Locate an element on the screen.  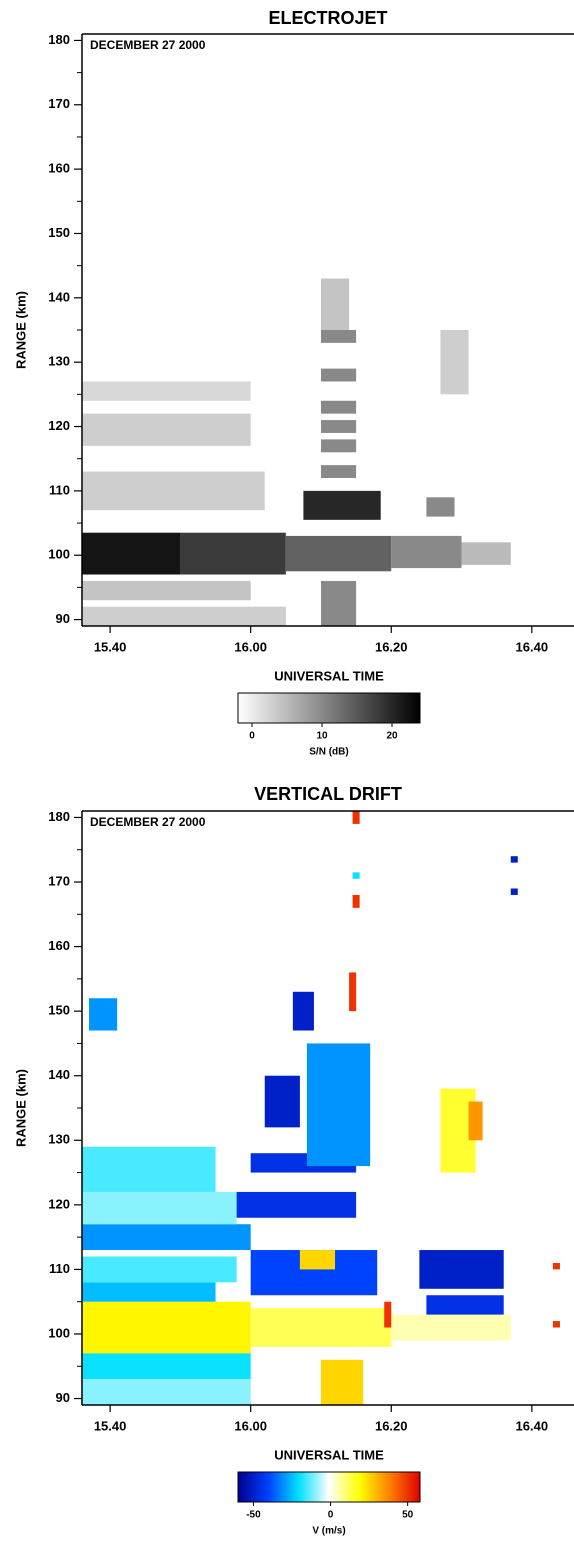
colorbar-tick-label: -50 is located at coordinates (253, 1515).